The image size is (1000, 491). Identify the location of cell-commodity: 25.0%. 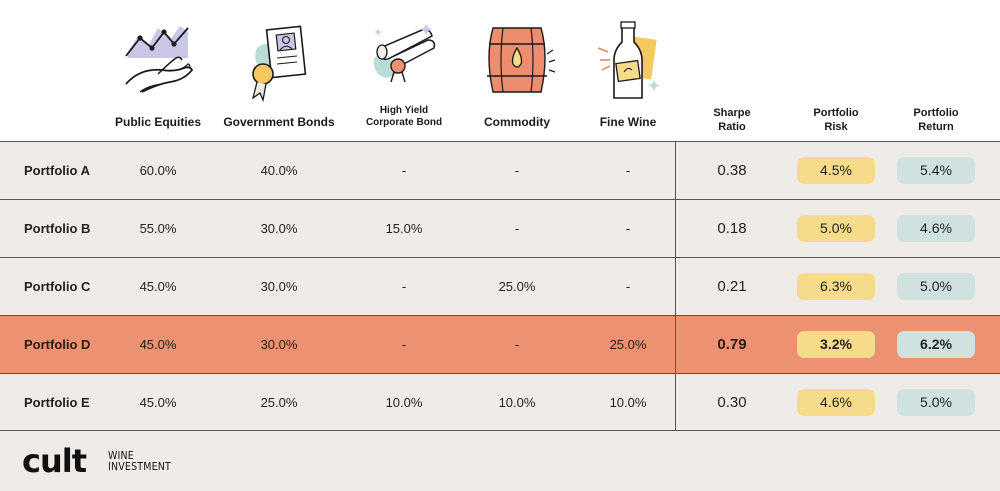
(517, 286).